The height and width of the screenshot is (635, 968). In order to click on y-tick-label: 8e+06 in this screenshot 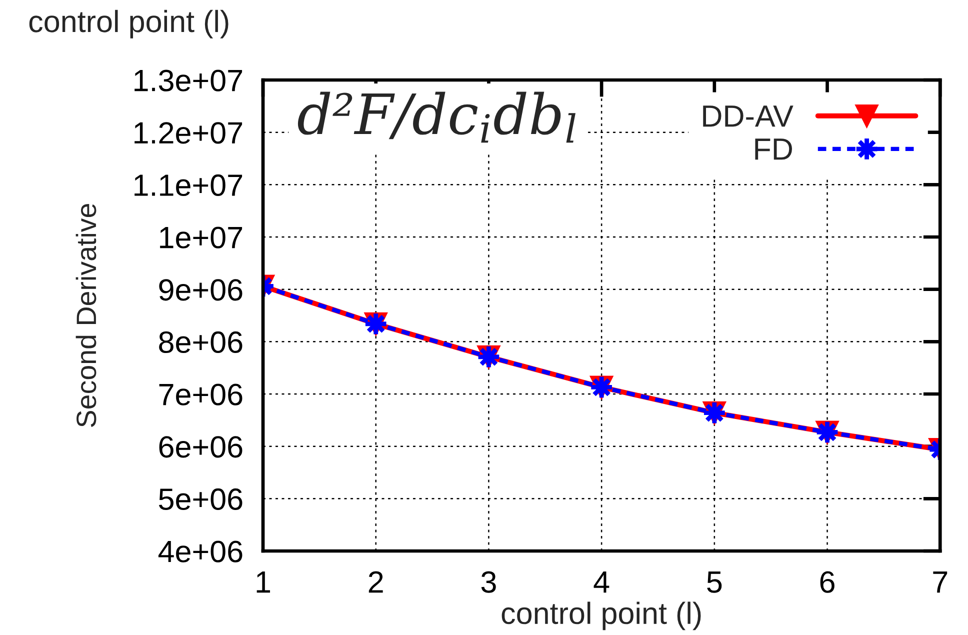, I will do `click(200, 342)`.